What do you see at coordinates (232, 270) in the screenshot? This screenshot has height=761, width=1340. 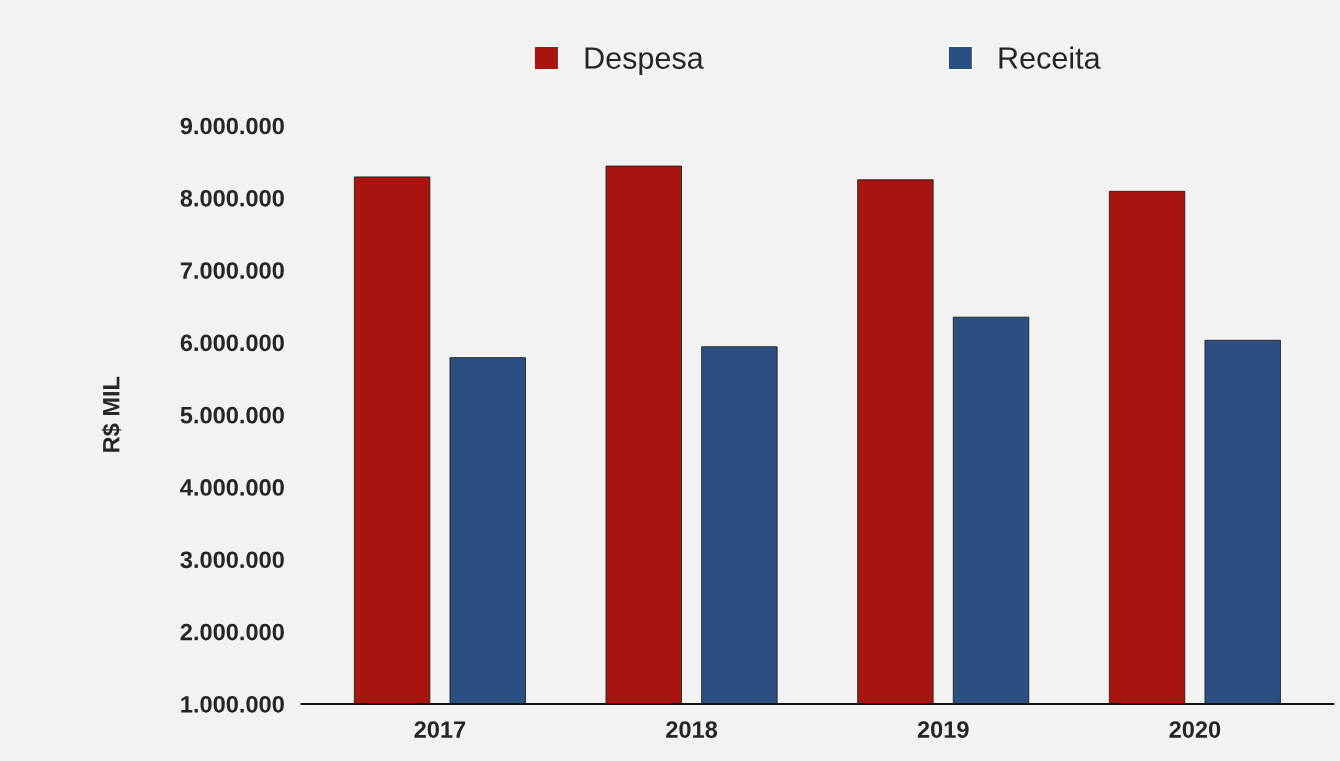 I see `y-tick-label: 7.000.000` at bounding box center [232, 270].